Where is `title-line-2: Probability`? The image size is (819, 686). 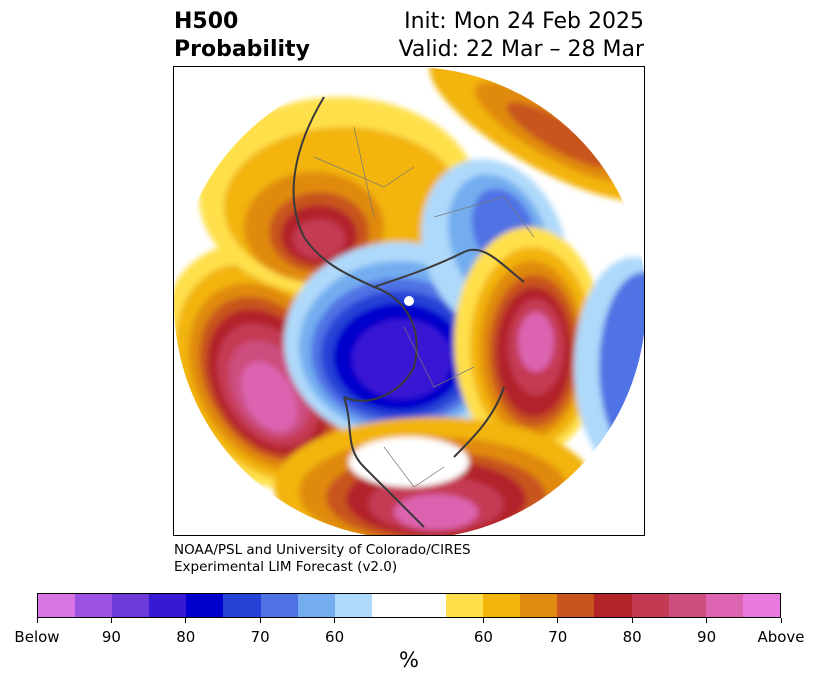
title-line-2: Probability is located at coordinates (242, 49).